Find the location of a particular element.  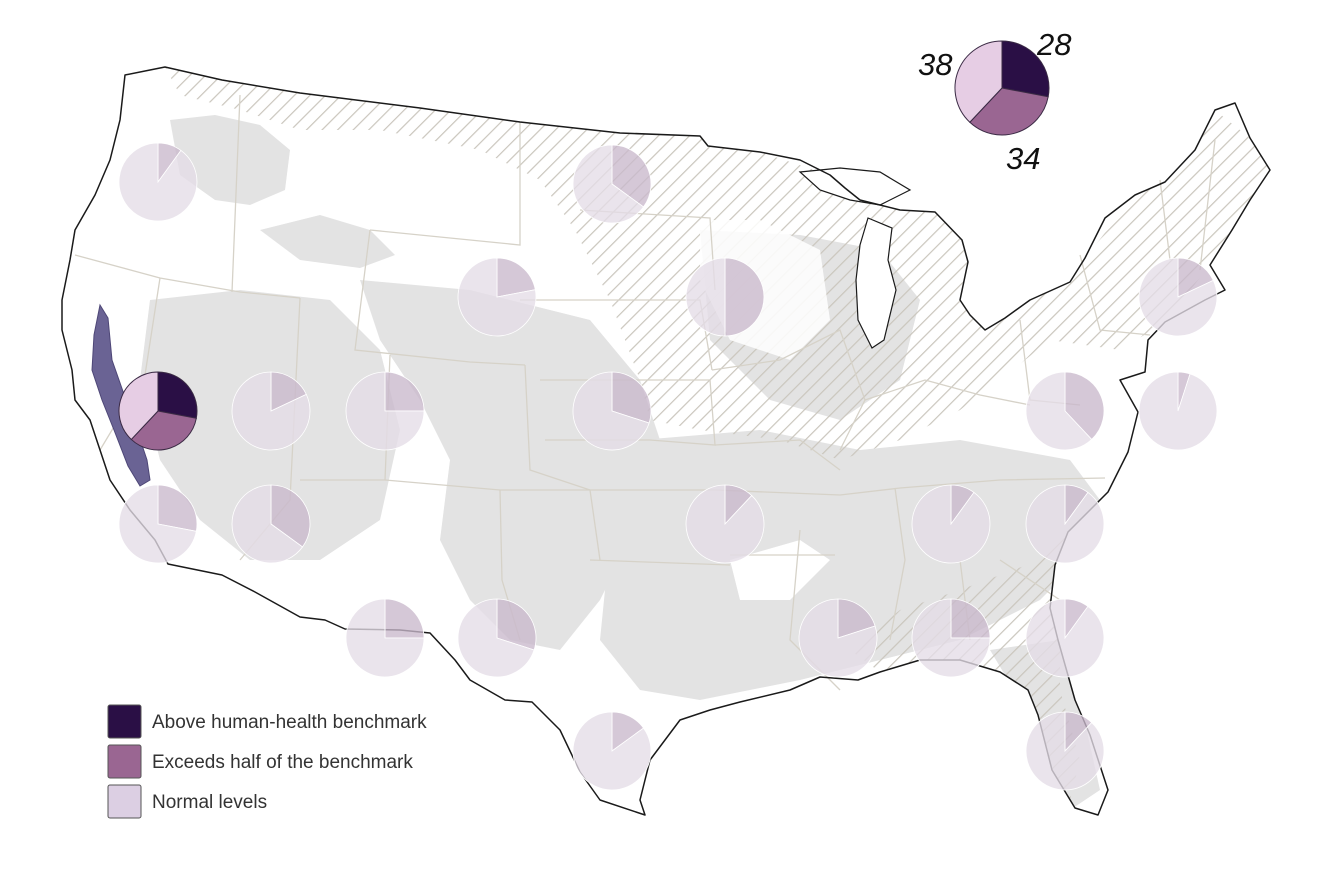

pie-columbia-plateau is located at coordinates (158, 182).